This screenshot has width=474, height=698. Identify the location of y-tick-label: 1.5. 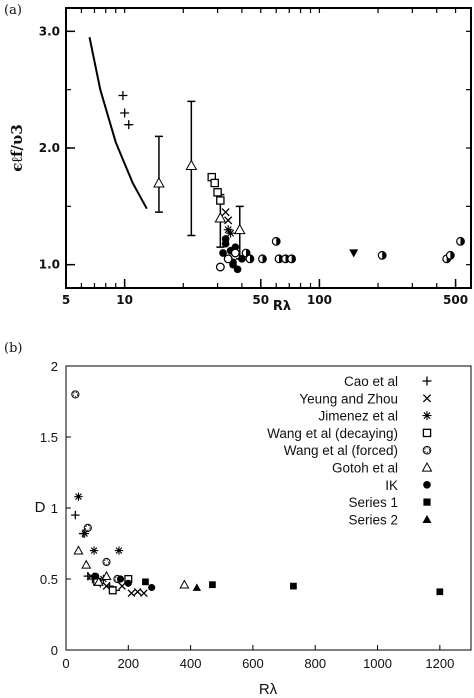
(49, 437).